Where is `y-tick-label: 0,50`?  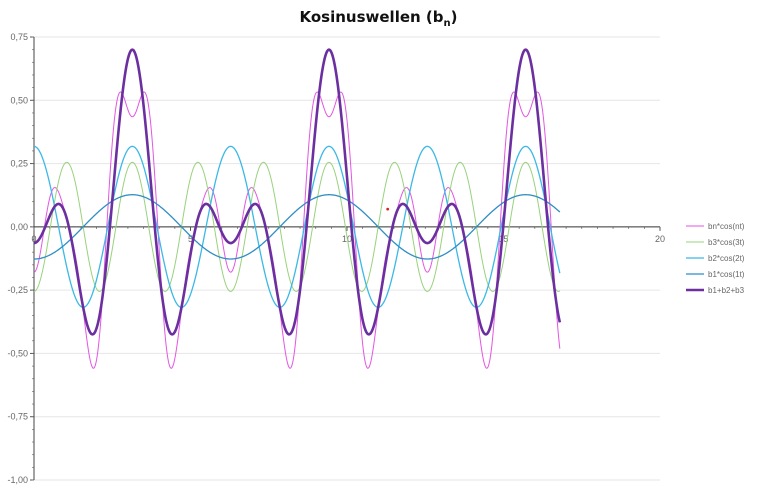
y-tick-label: 0,50 is located at coordinates (19, 100).